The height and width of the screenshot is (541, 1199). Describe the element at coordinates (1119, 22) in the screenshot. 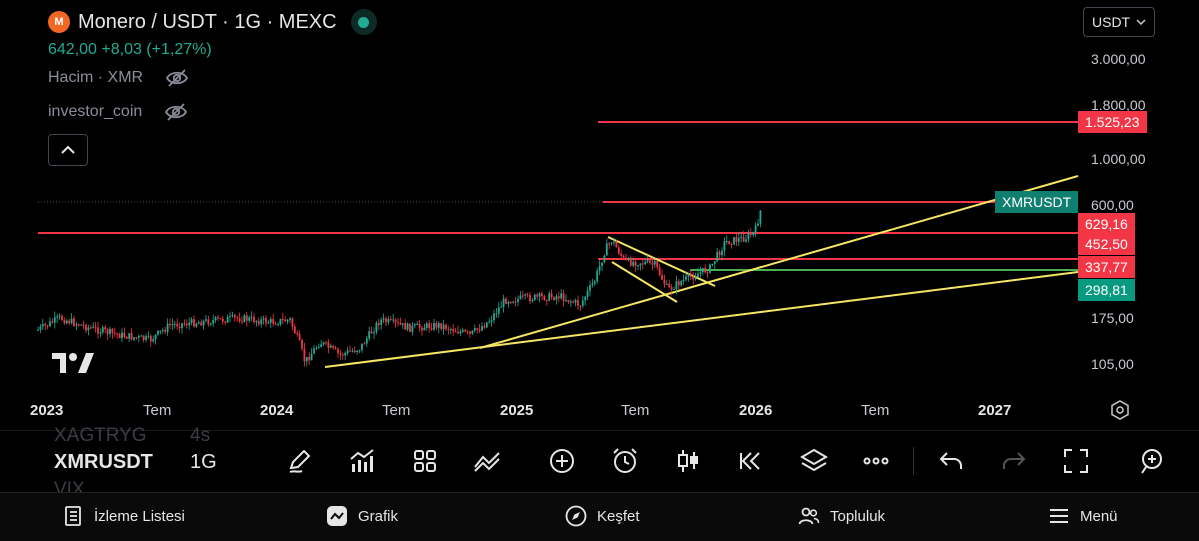

I see `currency-select: USDT` at that location.